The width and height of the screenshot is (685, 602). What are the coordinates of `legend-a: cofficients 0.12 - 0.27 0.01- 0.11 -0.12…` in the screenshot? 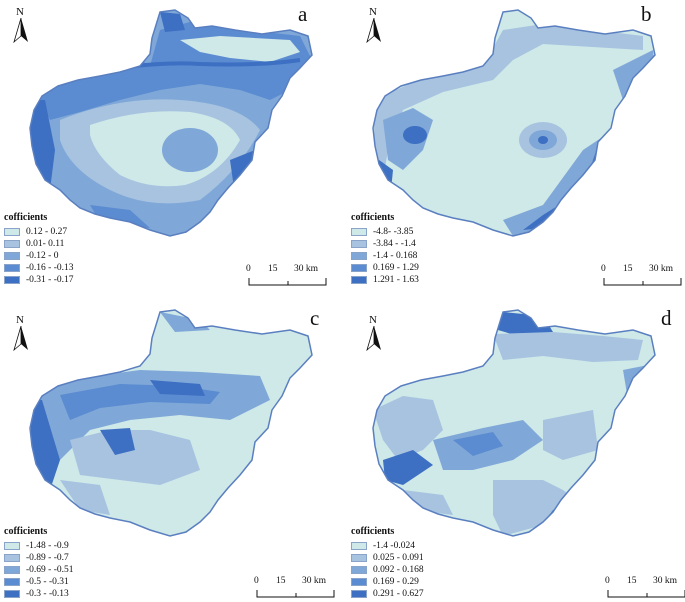 It's located at (39, 249).